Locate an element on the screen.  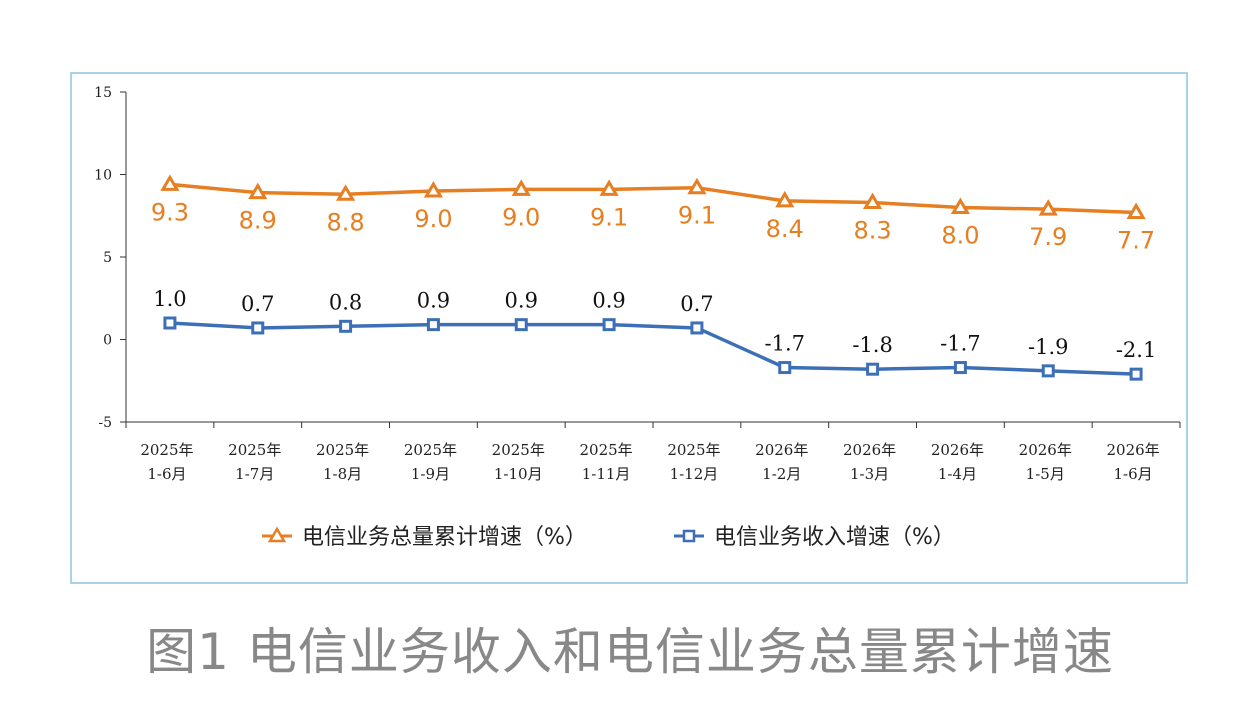
y-tick-label: 5 is located at coordinates (107, 258).